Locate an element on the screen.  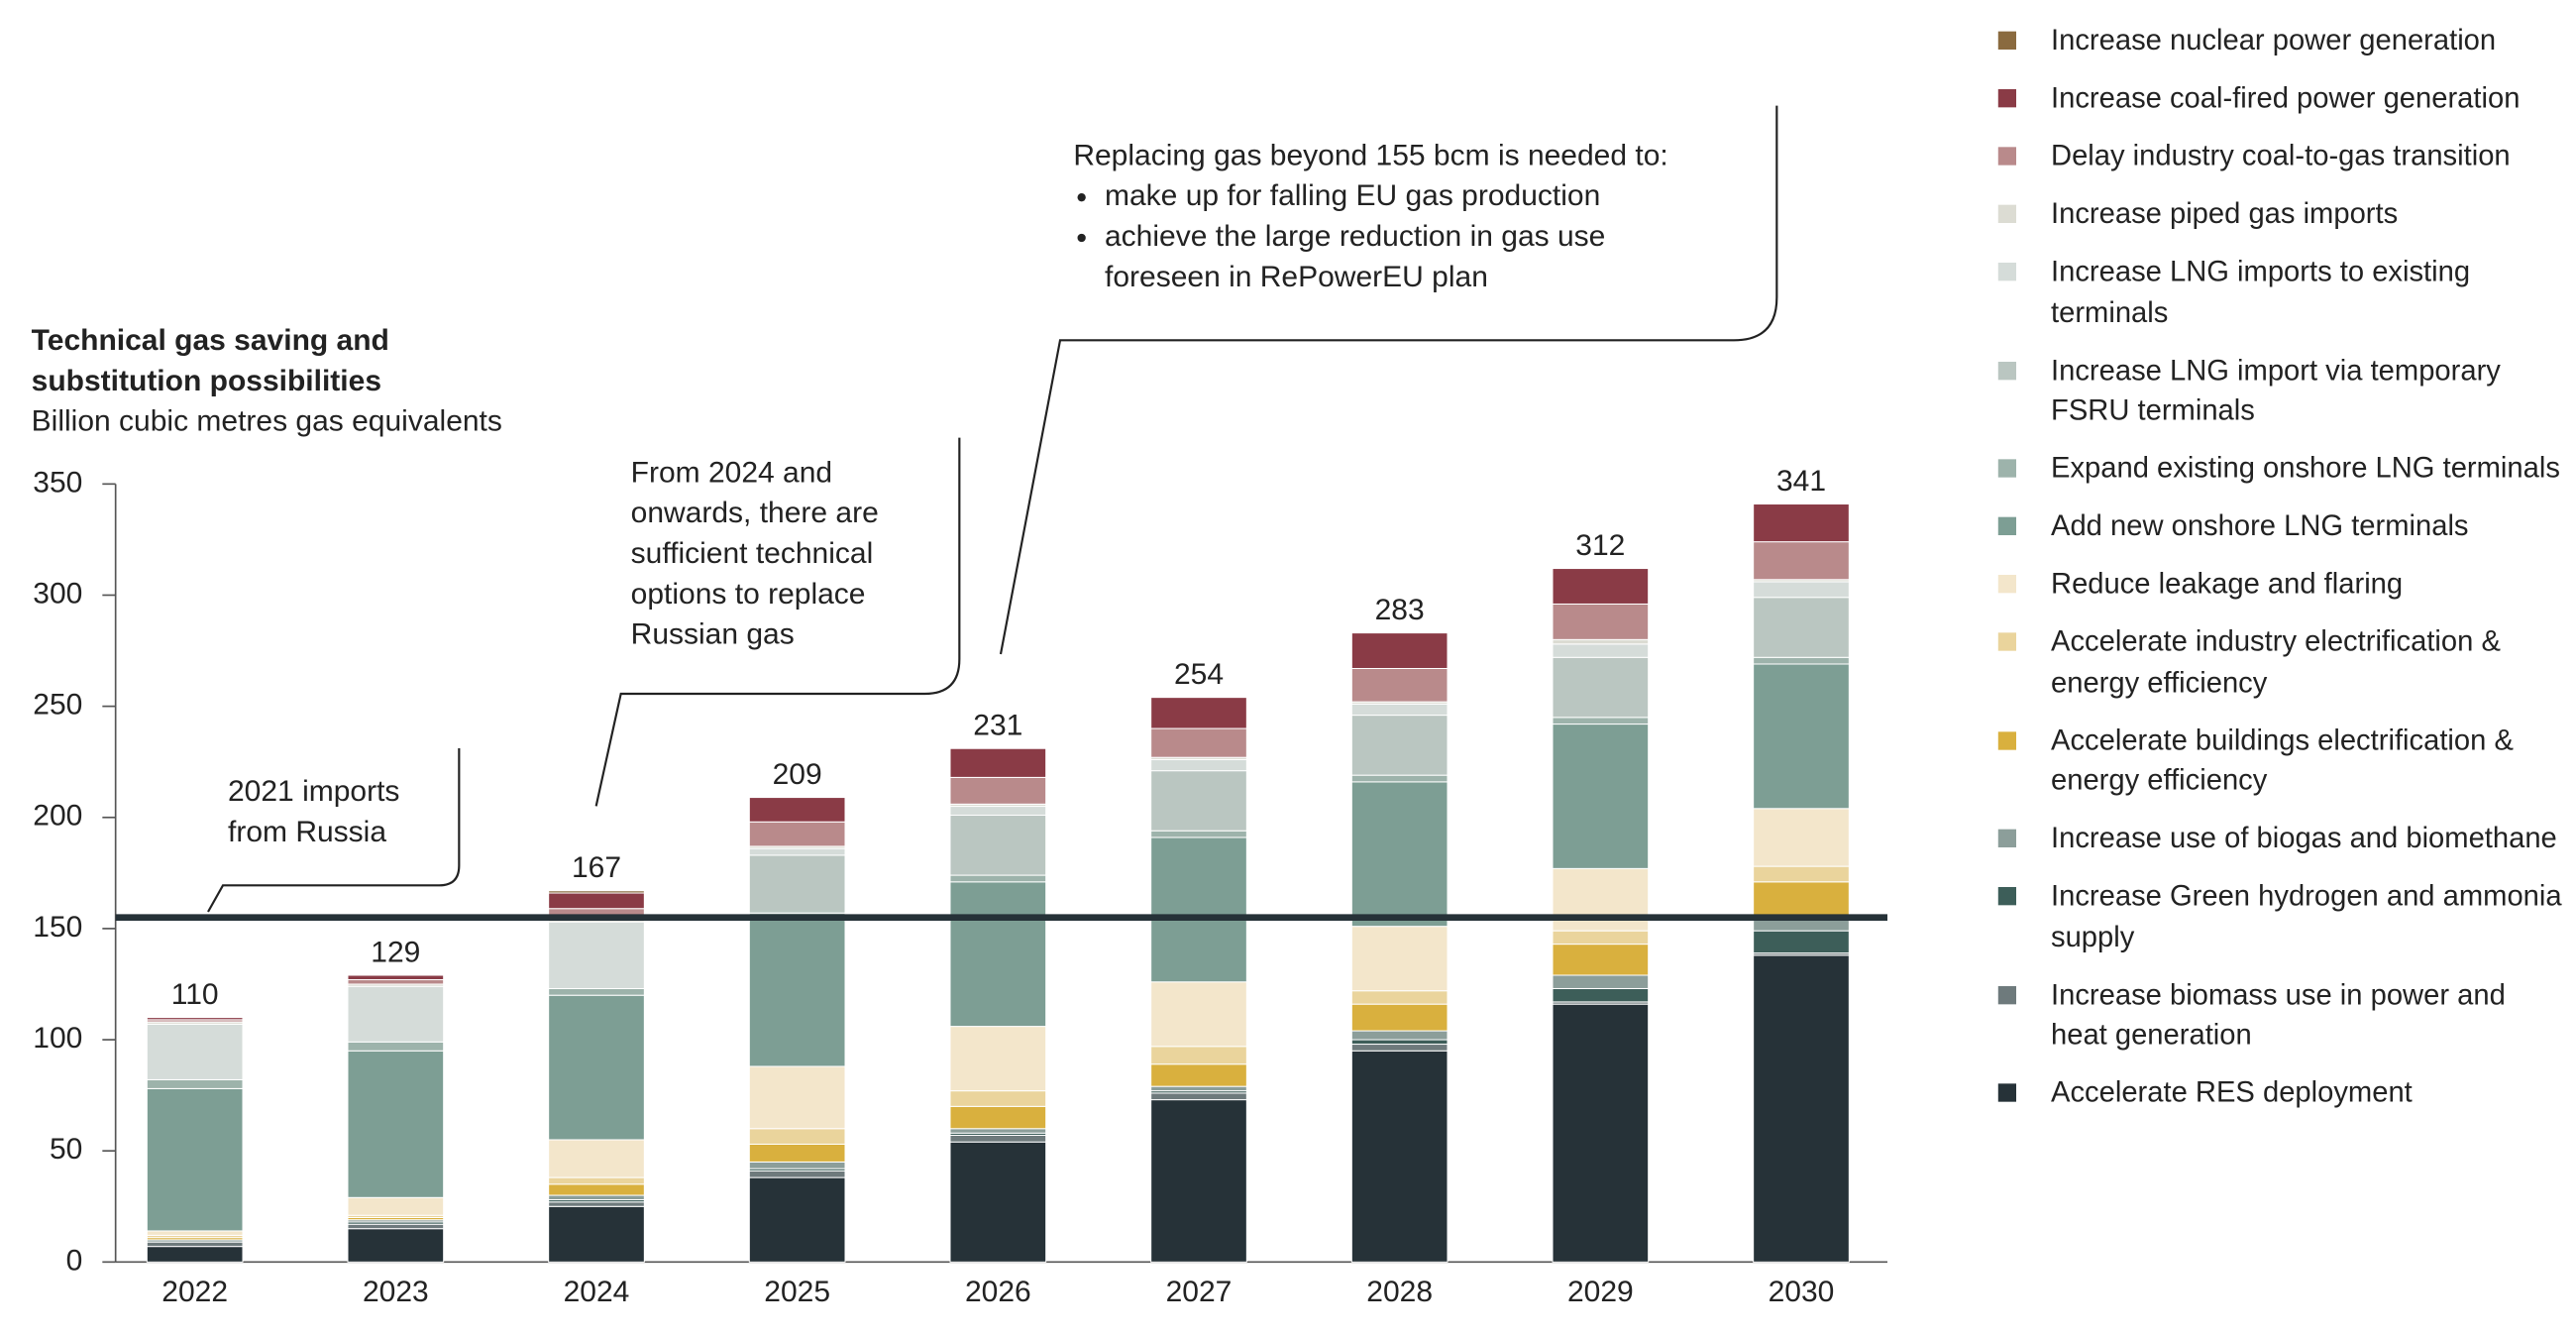
callout-line is located at coordinates (777, 622).